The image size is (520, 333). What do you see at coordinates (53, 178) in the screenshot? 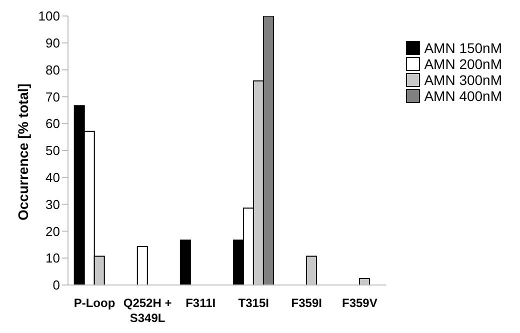
I see `y-tick-label: 40` at bounding box center [53, 178].